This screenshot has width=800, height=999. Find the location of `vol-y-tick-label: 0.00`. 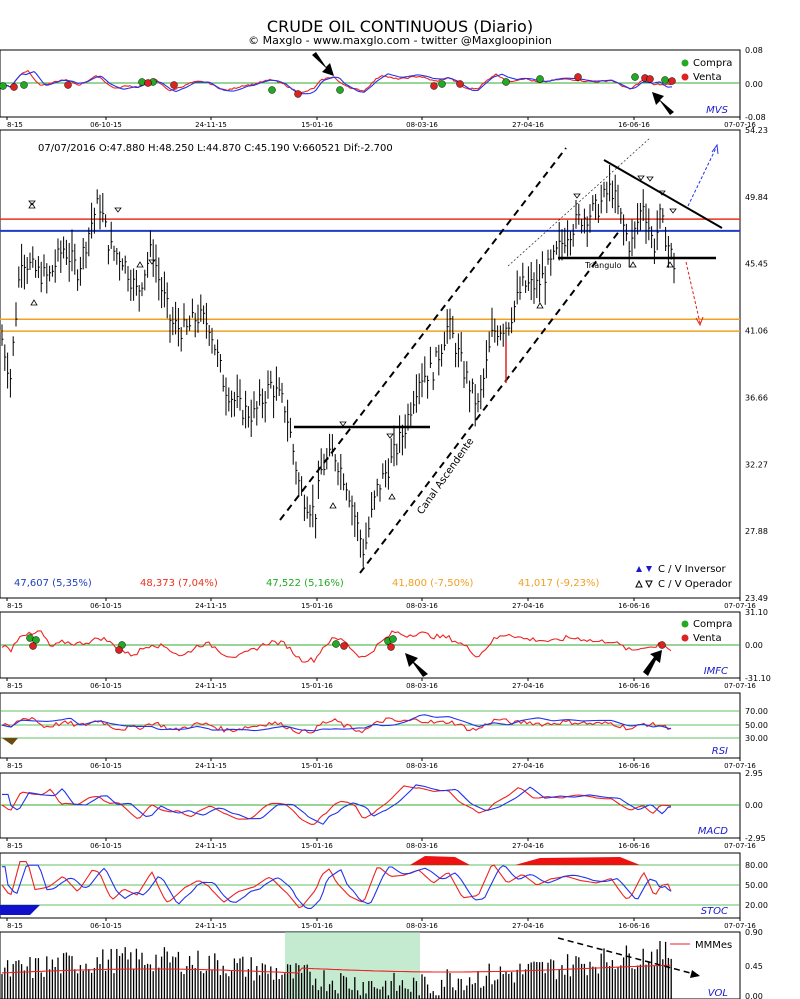

vol-y-tick-label: 0.00 is located at coordinates (754, 995).